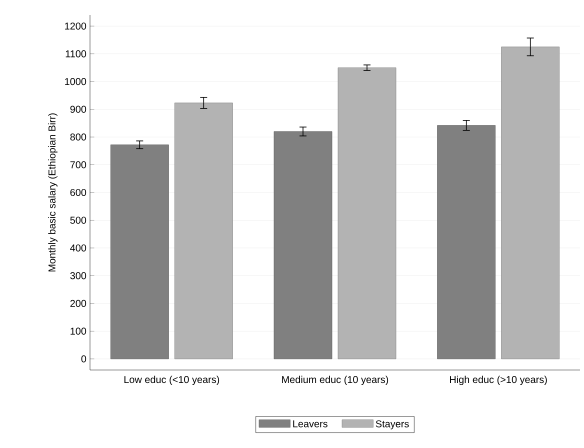  I want to click on legend-label: Leavers, so click(310, 424).